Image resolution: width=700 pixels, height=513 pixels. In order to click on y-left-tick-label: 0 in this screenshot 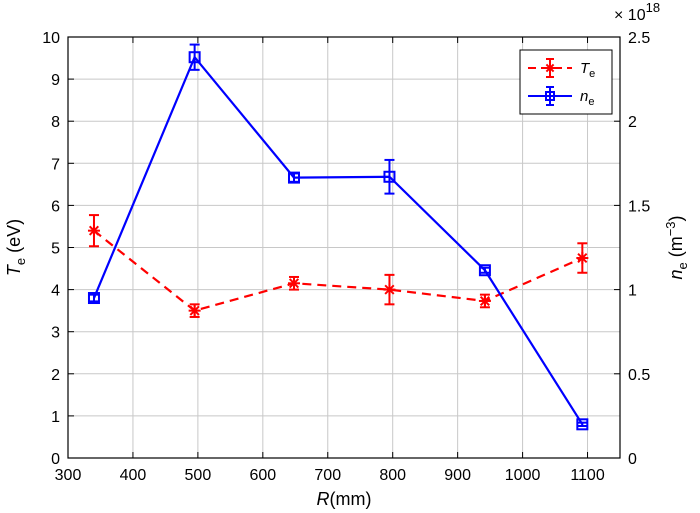, I will do `click(55, 459)`.